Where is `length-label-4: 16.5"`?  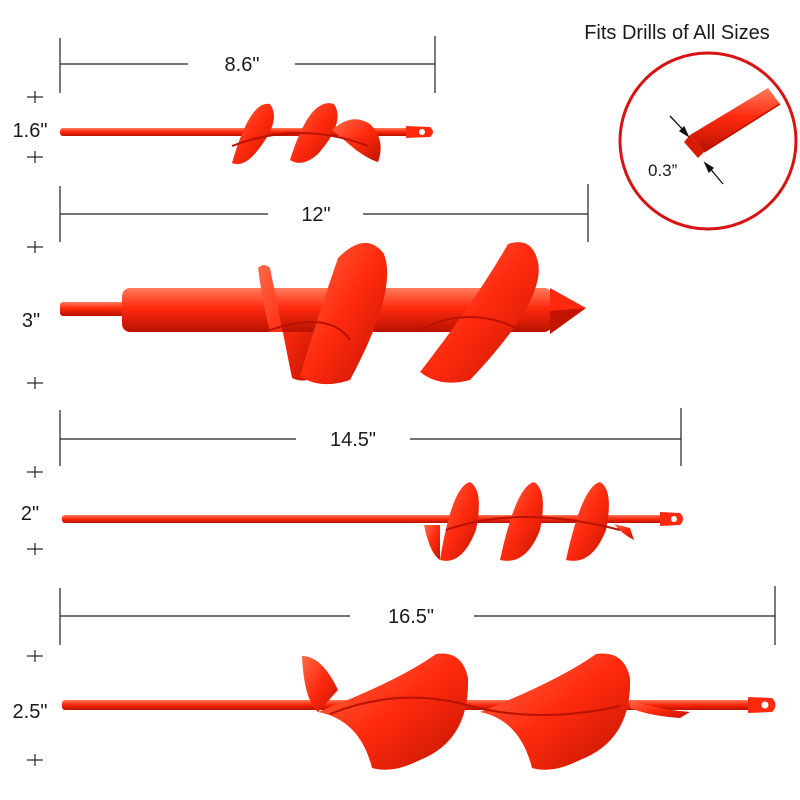
length-label-4: 16.5" is located at coordinates (411, 617).